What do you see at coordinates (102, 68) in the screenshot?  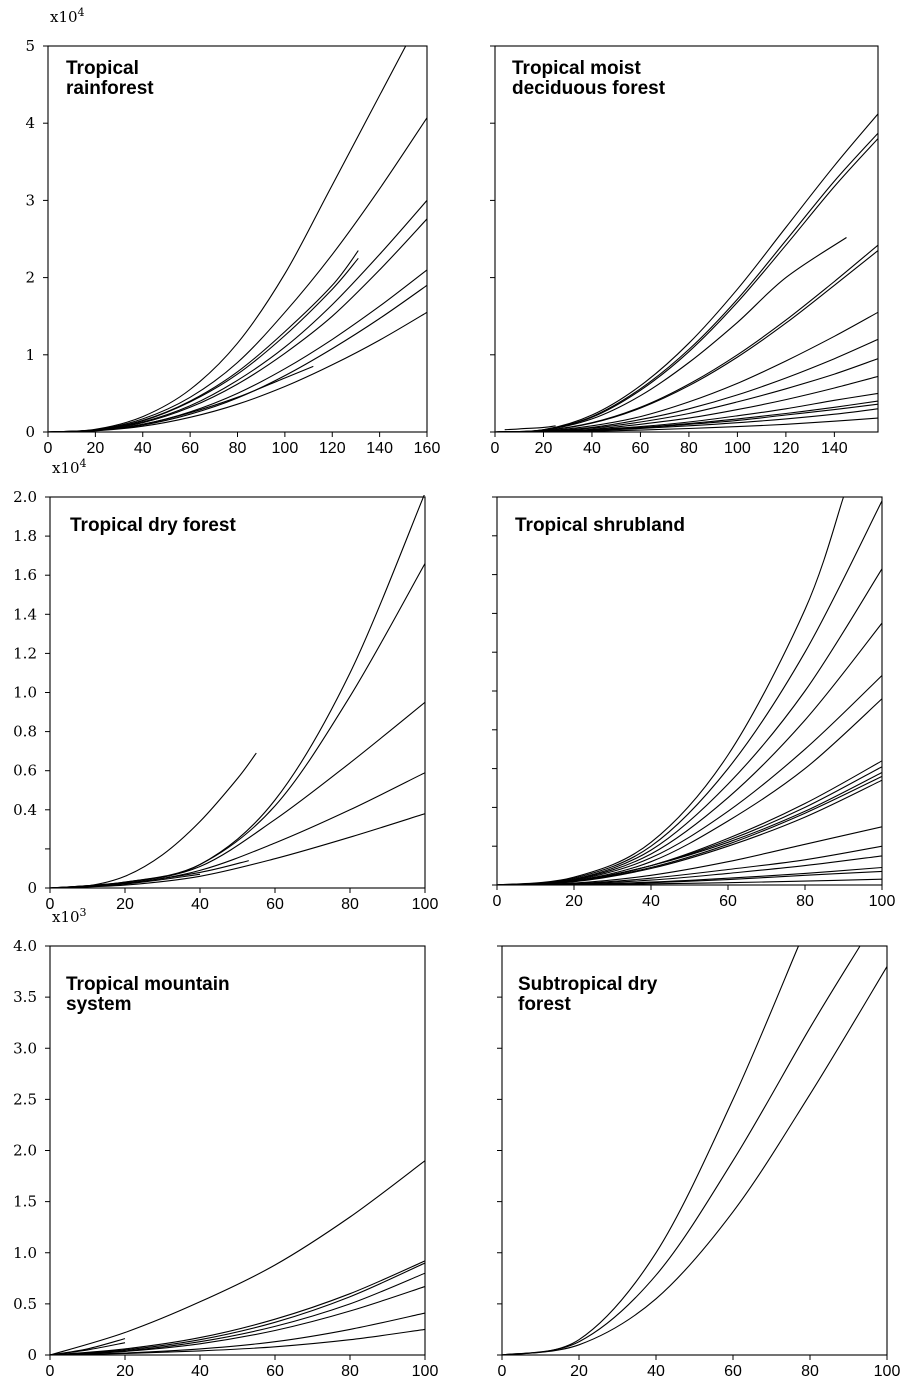 I see `panel-title-line: Tropical` at bounding box center [102, 68].